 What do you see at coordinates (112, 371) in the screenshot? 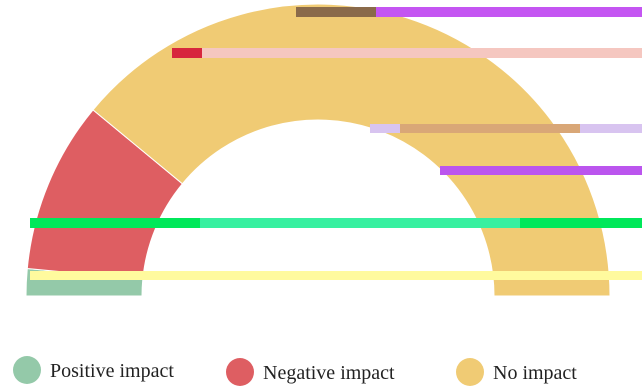
I see `legend-label-positive: Positive impact` at bounding box center [112, 371].